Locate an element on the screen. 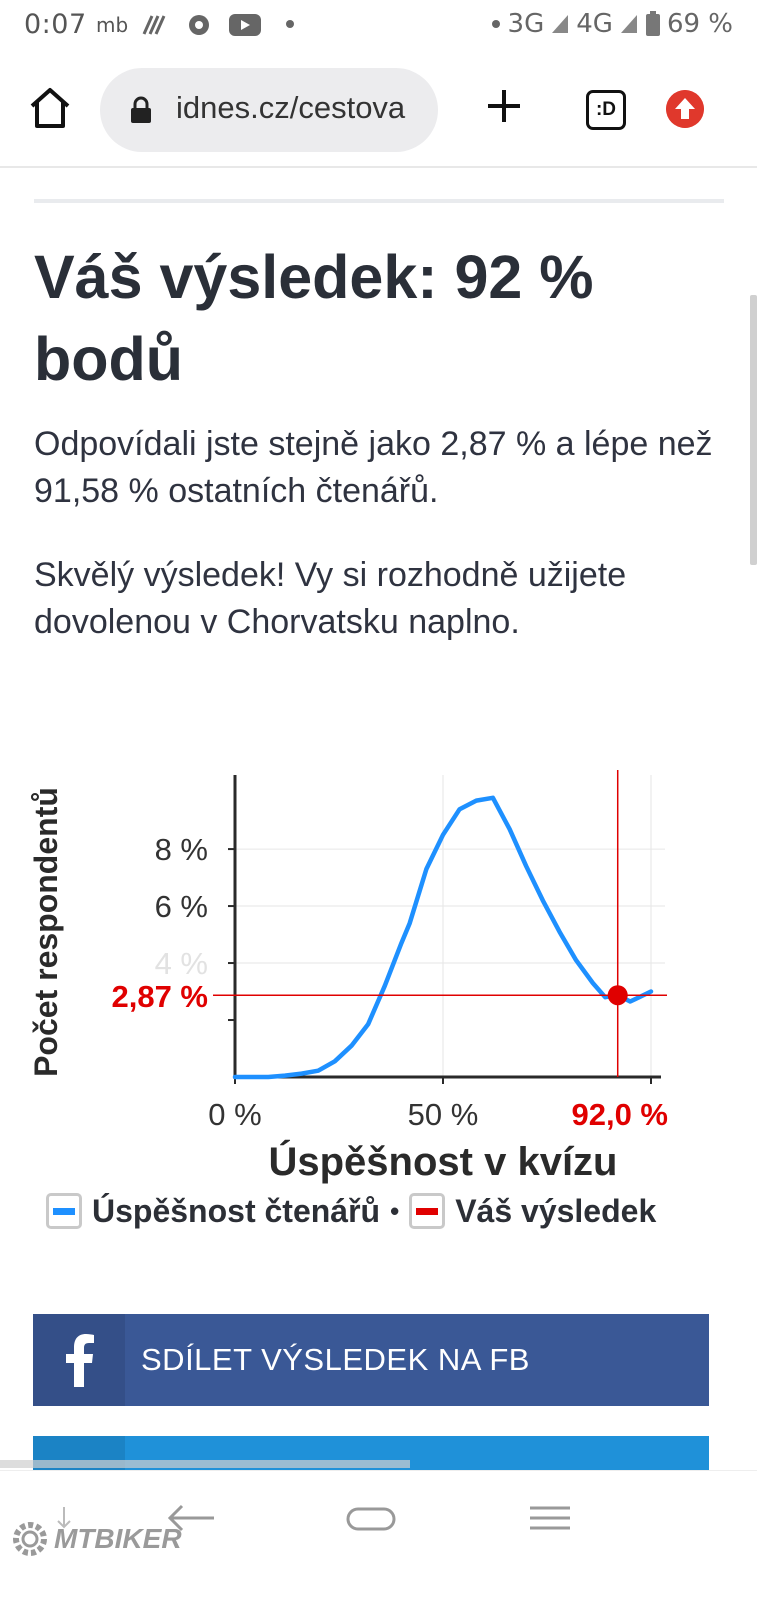 The image size is (757, 1601). gear-icon is located at coordinates (30, 1539).